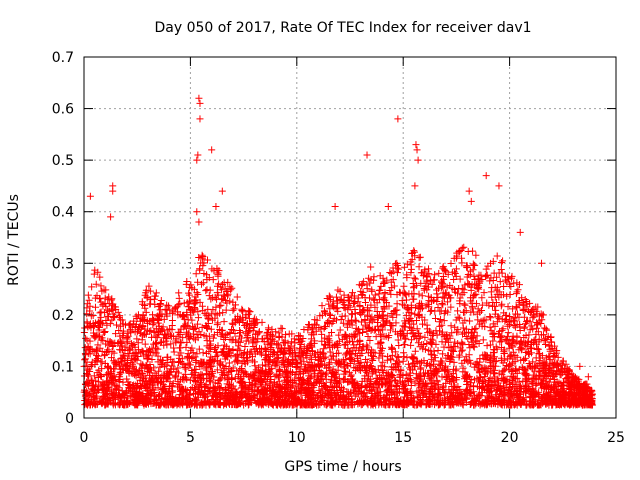  What do you see at coordinates (63, 264) in the screenshot?
I see `y-tick-label: 0.3` at bounding box center [63, 264].